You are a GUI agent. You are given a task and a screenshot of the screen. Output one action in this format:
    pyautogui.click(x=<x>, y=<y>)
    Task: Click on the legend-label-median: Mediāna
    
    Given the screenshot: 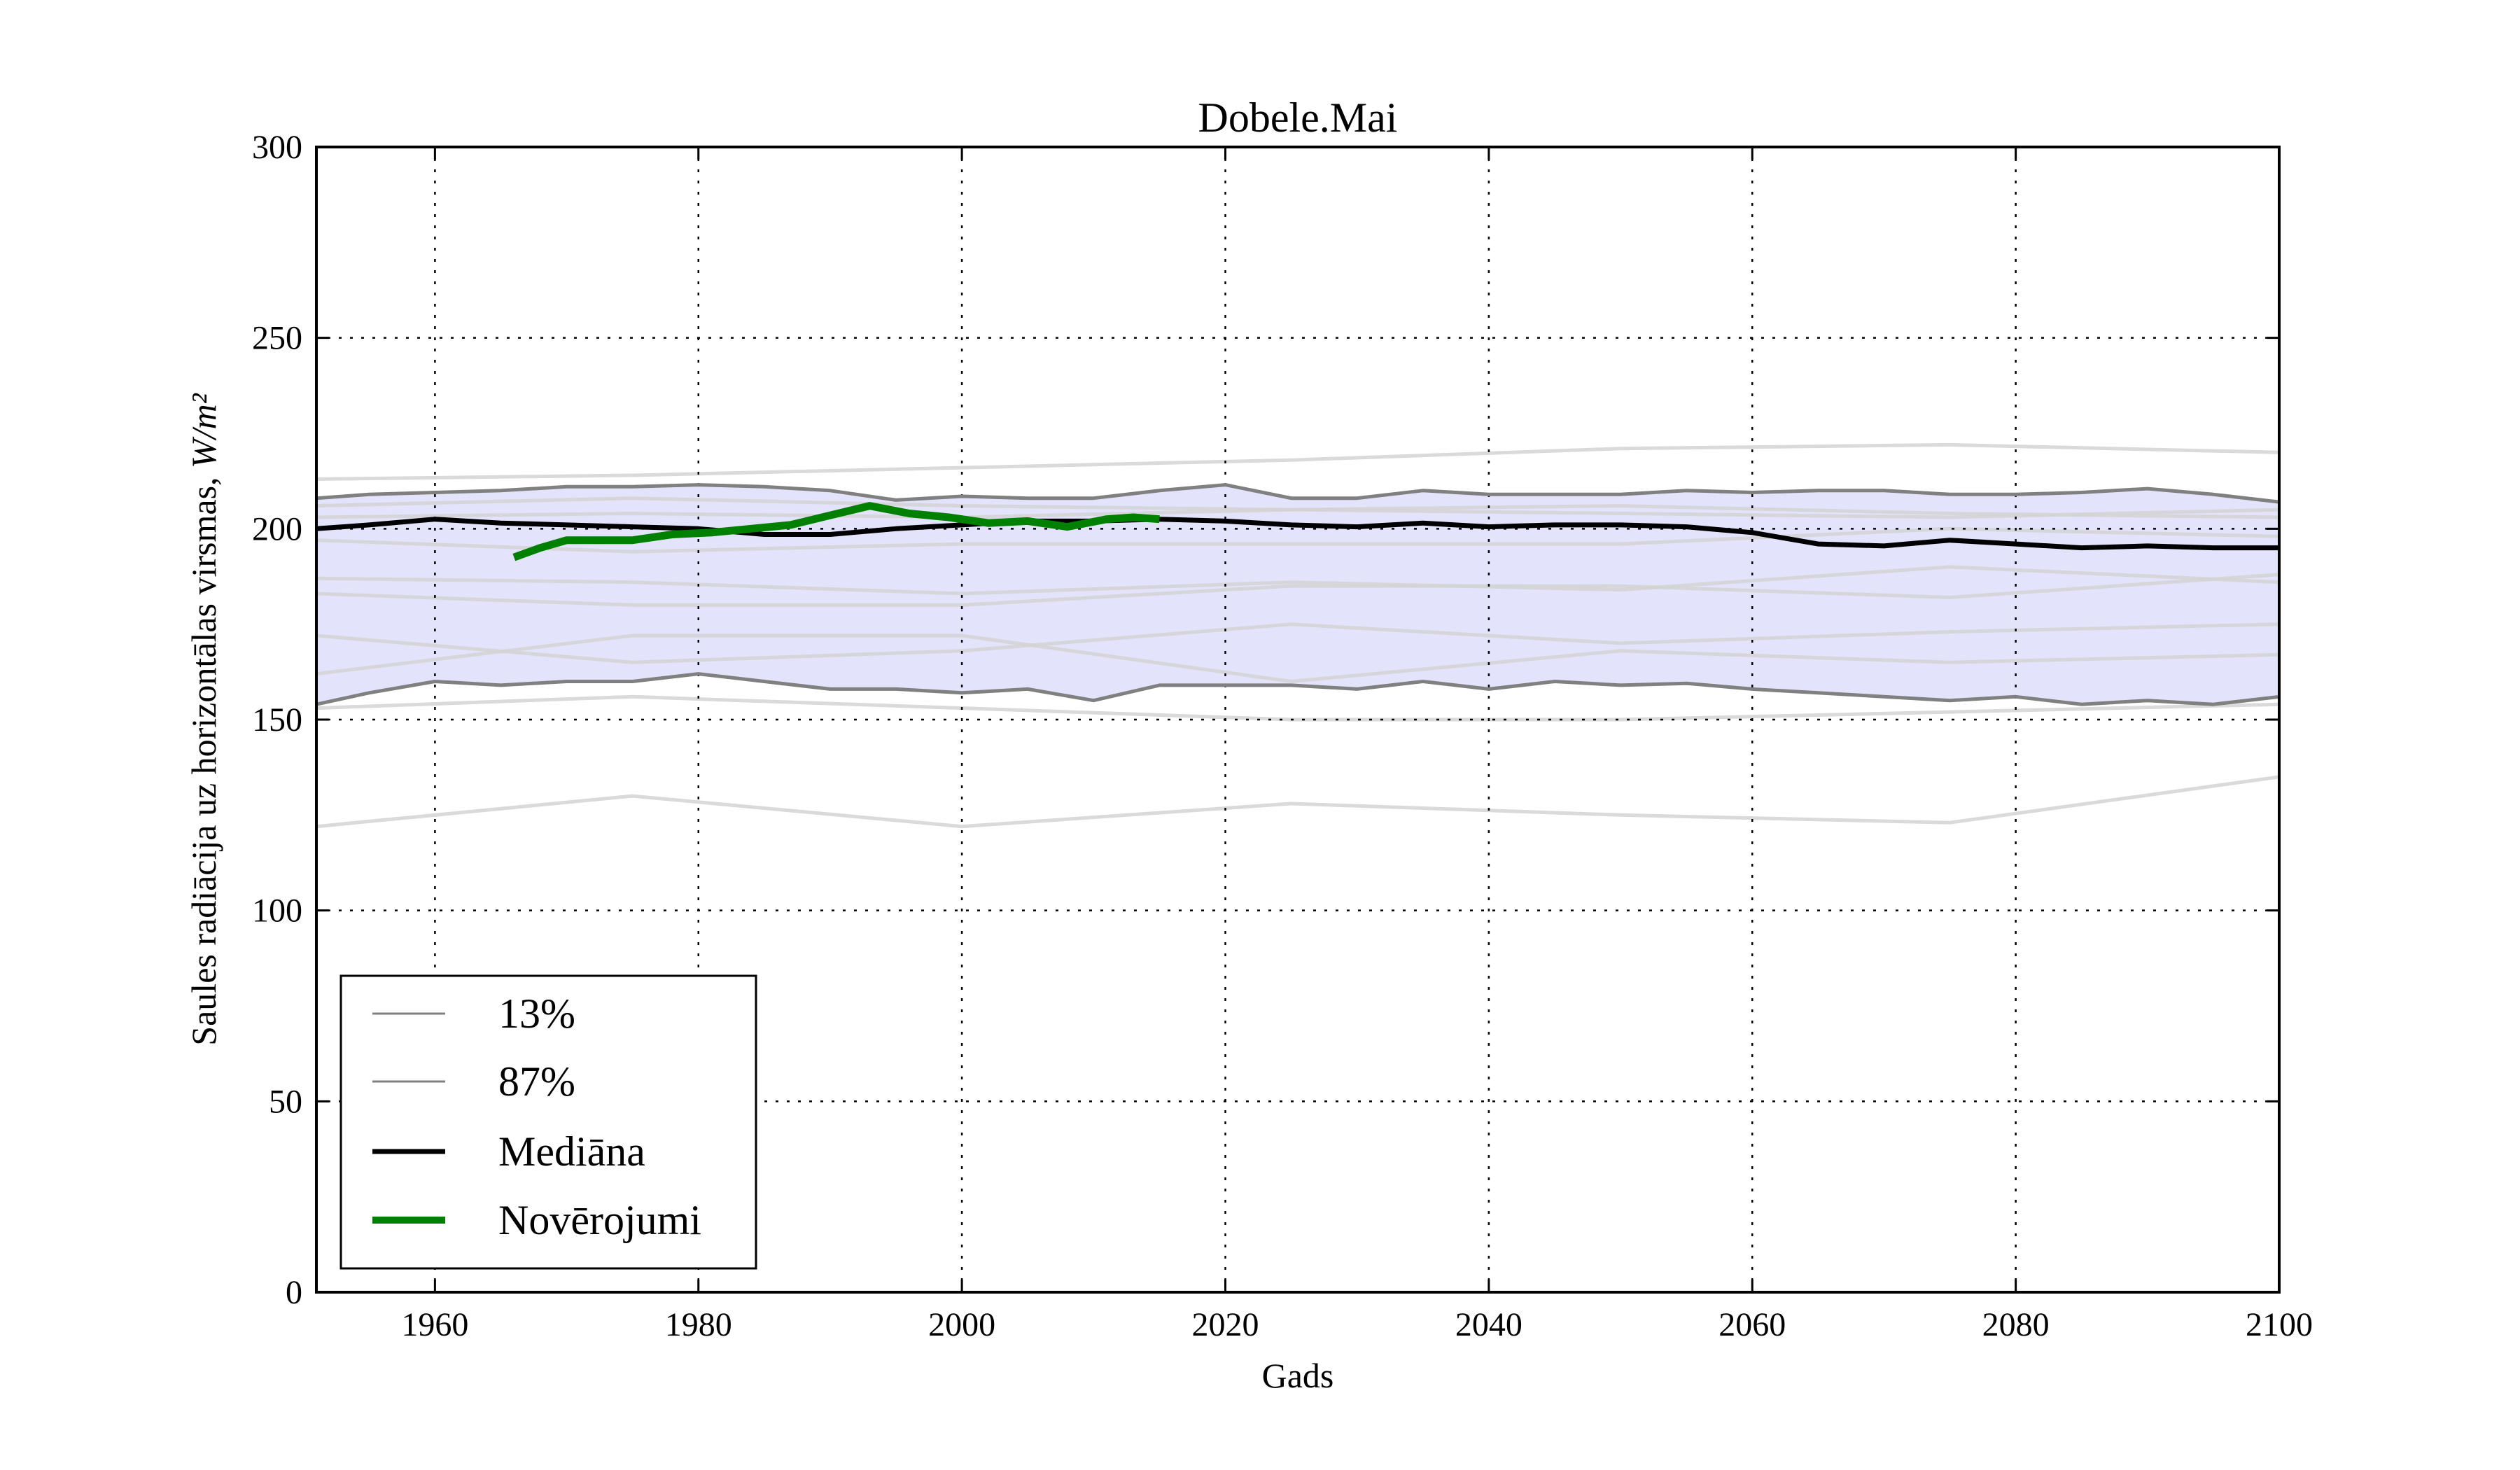 What is the action you would take?
    pyautogui.click(x=571, y=1151)
    